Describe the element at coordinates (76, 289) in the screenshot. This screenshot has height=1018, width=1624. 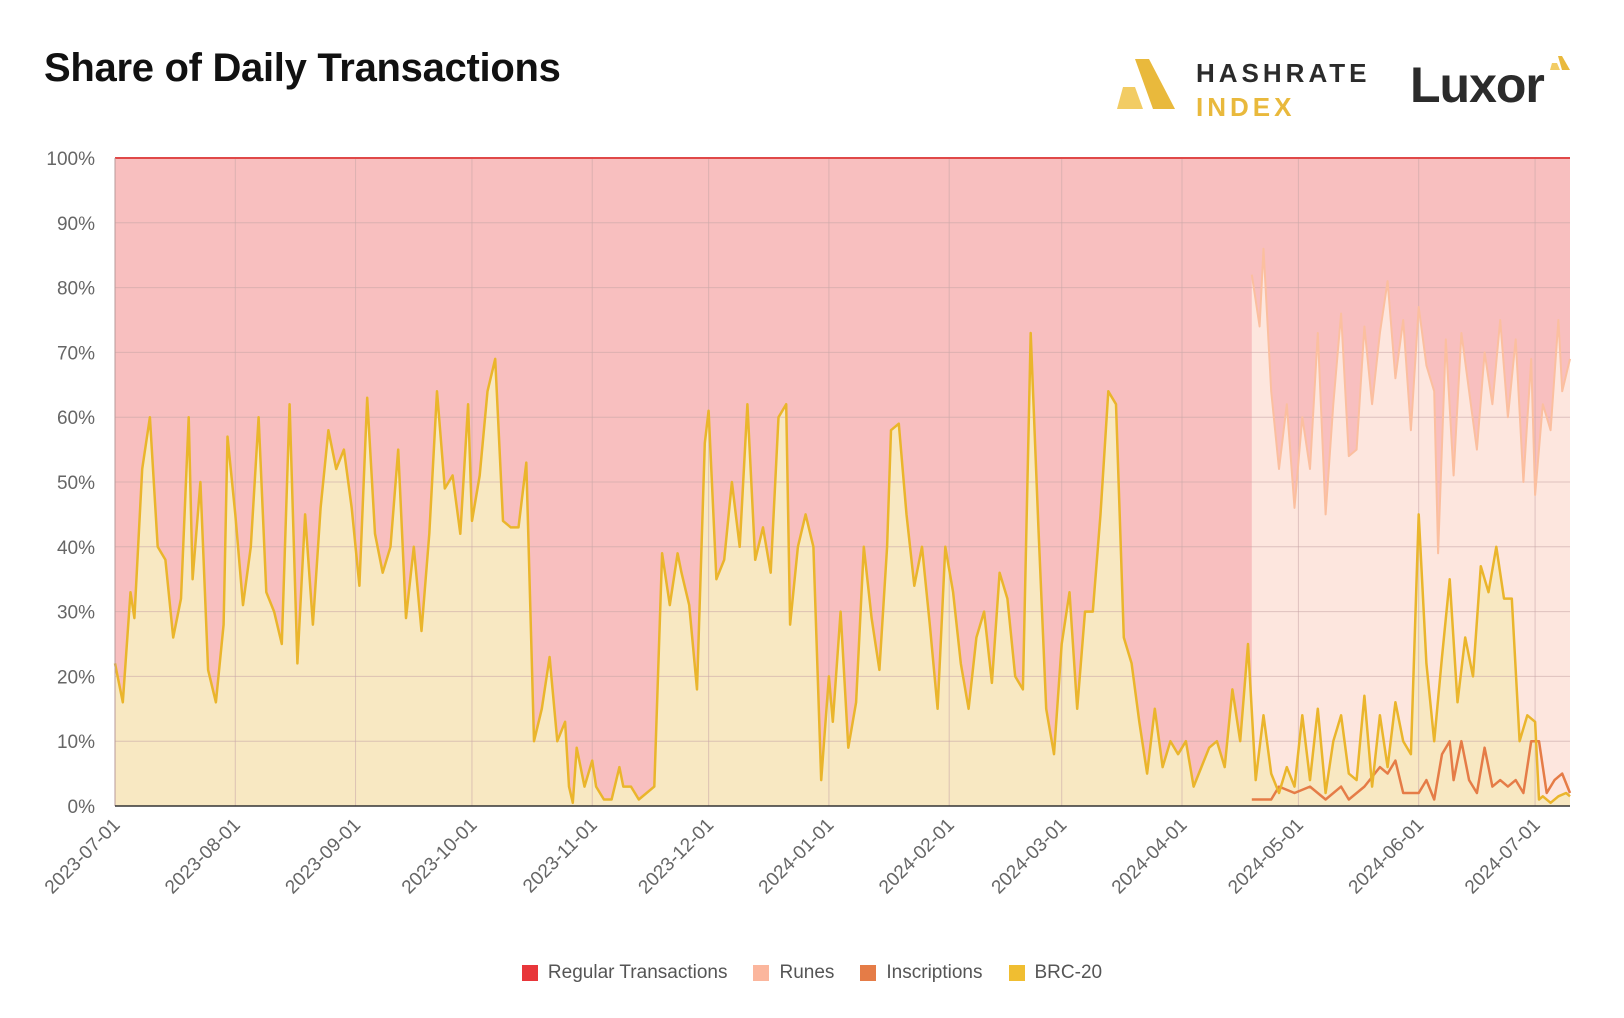
I see `y-tick-label: 80%` at that location.